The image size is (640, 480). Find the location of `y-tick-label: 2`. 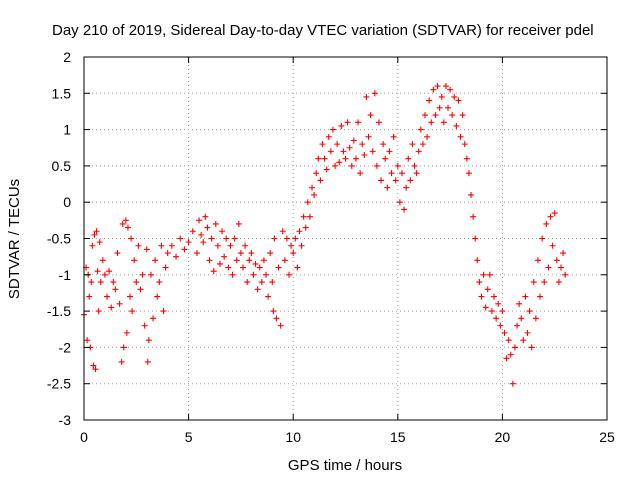

y-tick-label: 2 is located at coordinates (67, 57).